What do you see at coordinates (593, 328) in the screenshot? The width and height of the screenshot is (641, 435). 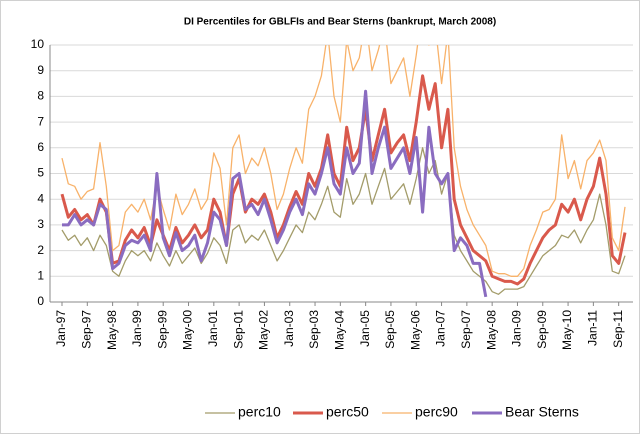 I see `x-tick-label: Jan-11` at bounding box center [593, 328].